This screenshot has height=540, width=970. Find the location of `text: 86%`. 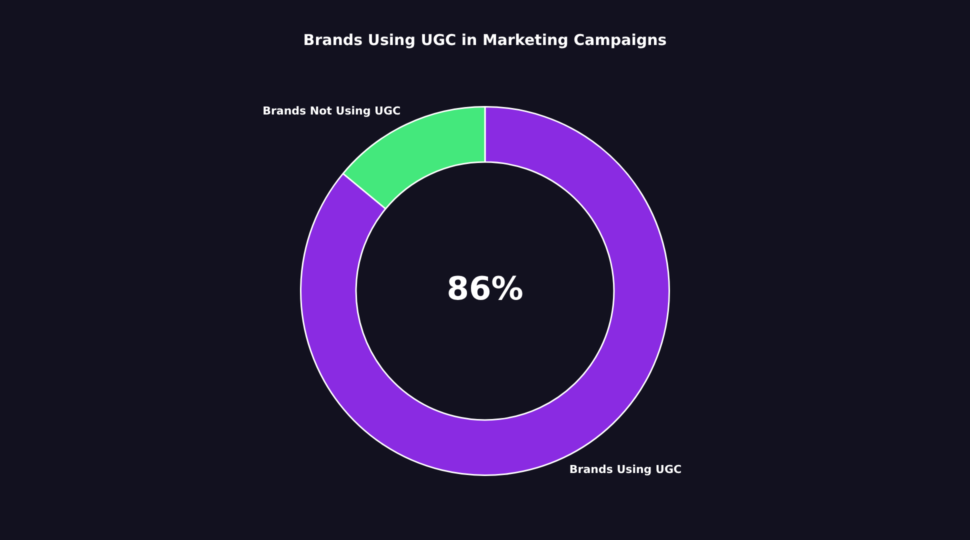

text: 86% is located at coordinates (485, 288).